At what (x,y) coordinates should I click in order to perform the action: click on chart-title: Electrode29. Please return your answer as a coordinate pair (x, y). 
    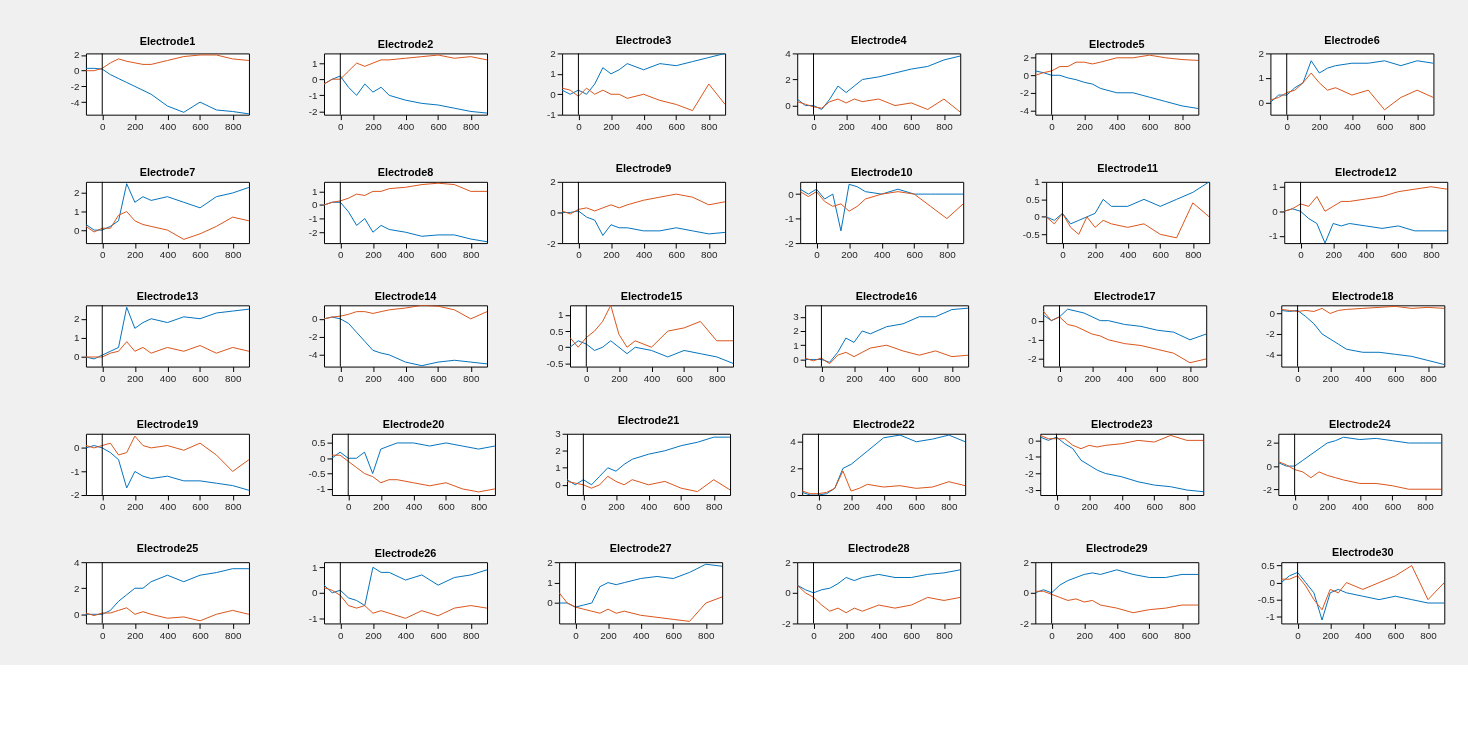
    Looking at the image, I should click on (1117, 548).